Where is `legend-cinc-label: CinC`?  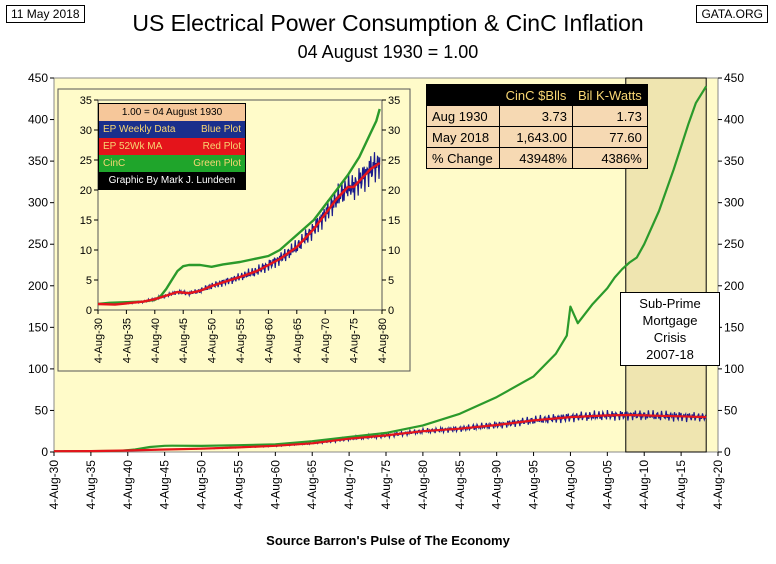
legend-cinc-label: CinC is located at coordinates (114, 163).